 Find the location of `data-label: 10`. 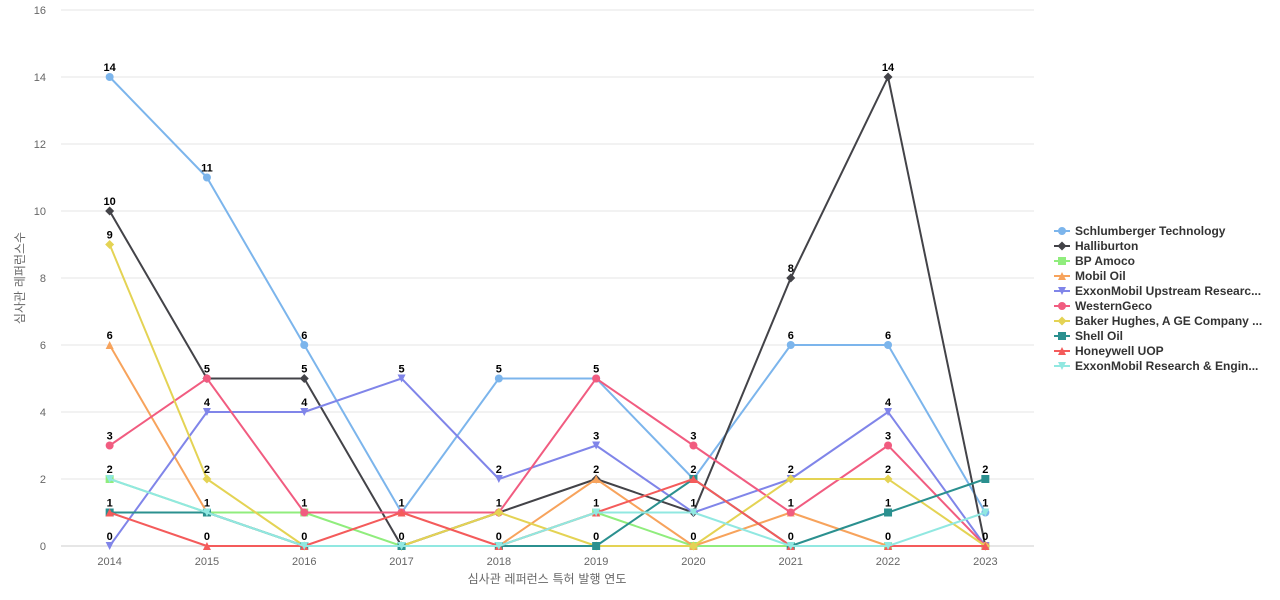

data-label: 10 is located at coordinates (110, 202).